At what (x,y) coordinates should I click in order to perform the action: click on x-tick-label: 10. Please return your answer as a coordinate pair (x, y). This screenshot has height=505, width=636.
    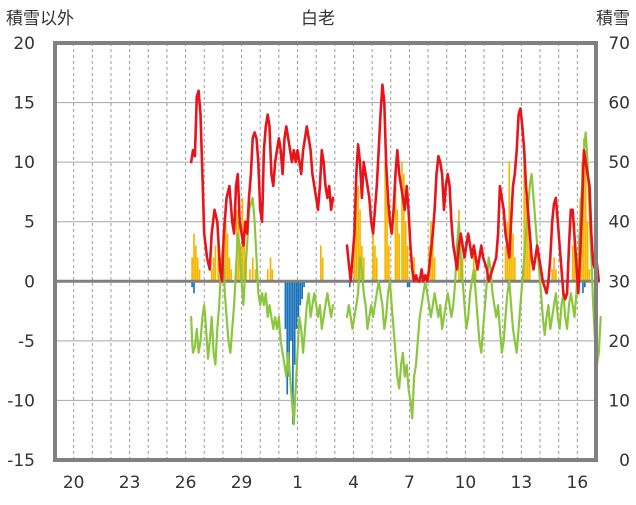
    Looking at the image, I should click on (466, 483).